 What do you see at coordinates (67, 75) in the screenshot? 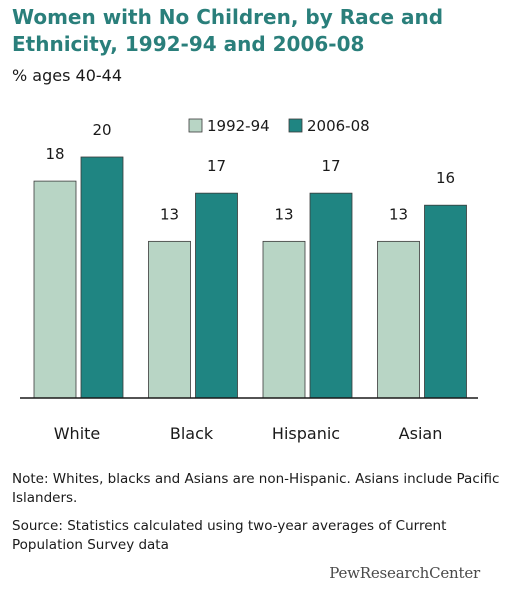
I see `chart-subtitle: % ages 40-44` at bounding box center [67, 75].